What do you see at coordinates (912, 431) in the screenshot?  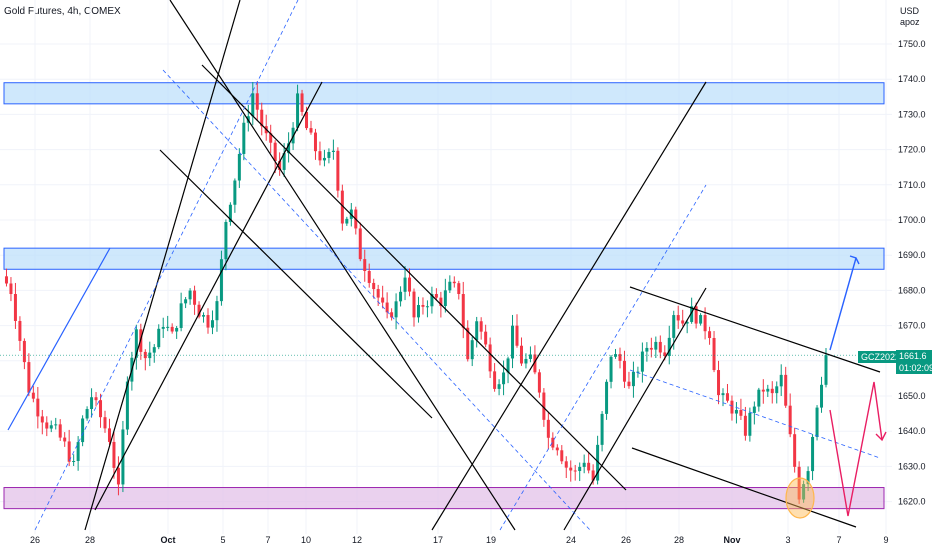 I see `y-tick-label: 1640.0` at bounding box center [912, 431].